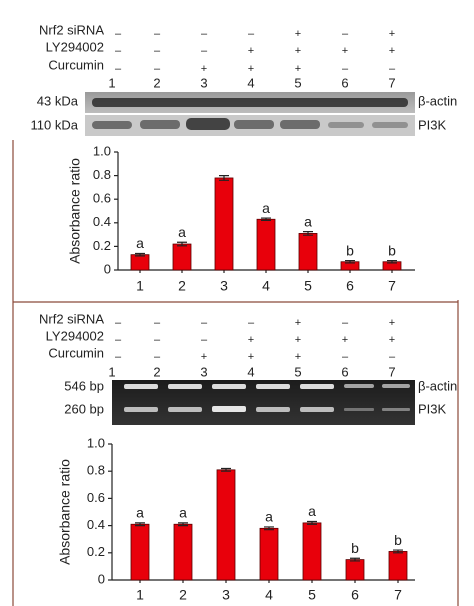  Describe the element at coordinates (84, 385) in the screenshot. I see `band-size: 546 bp` at that location.